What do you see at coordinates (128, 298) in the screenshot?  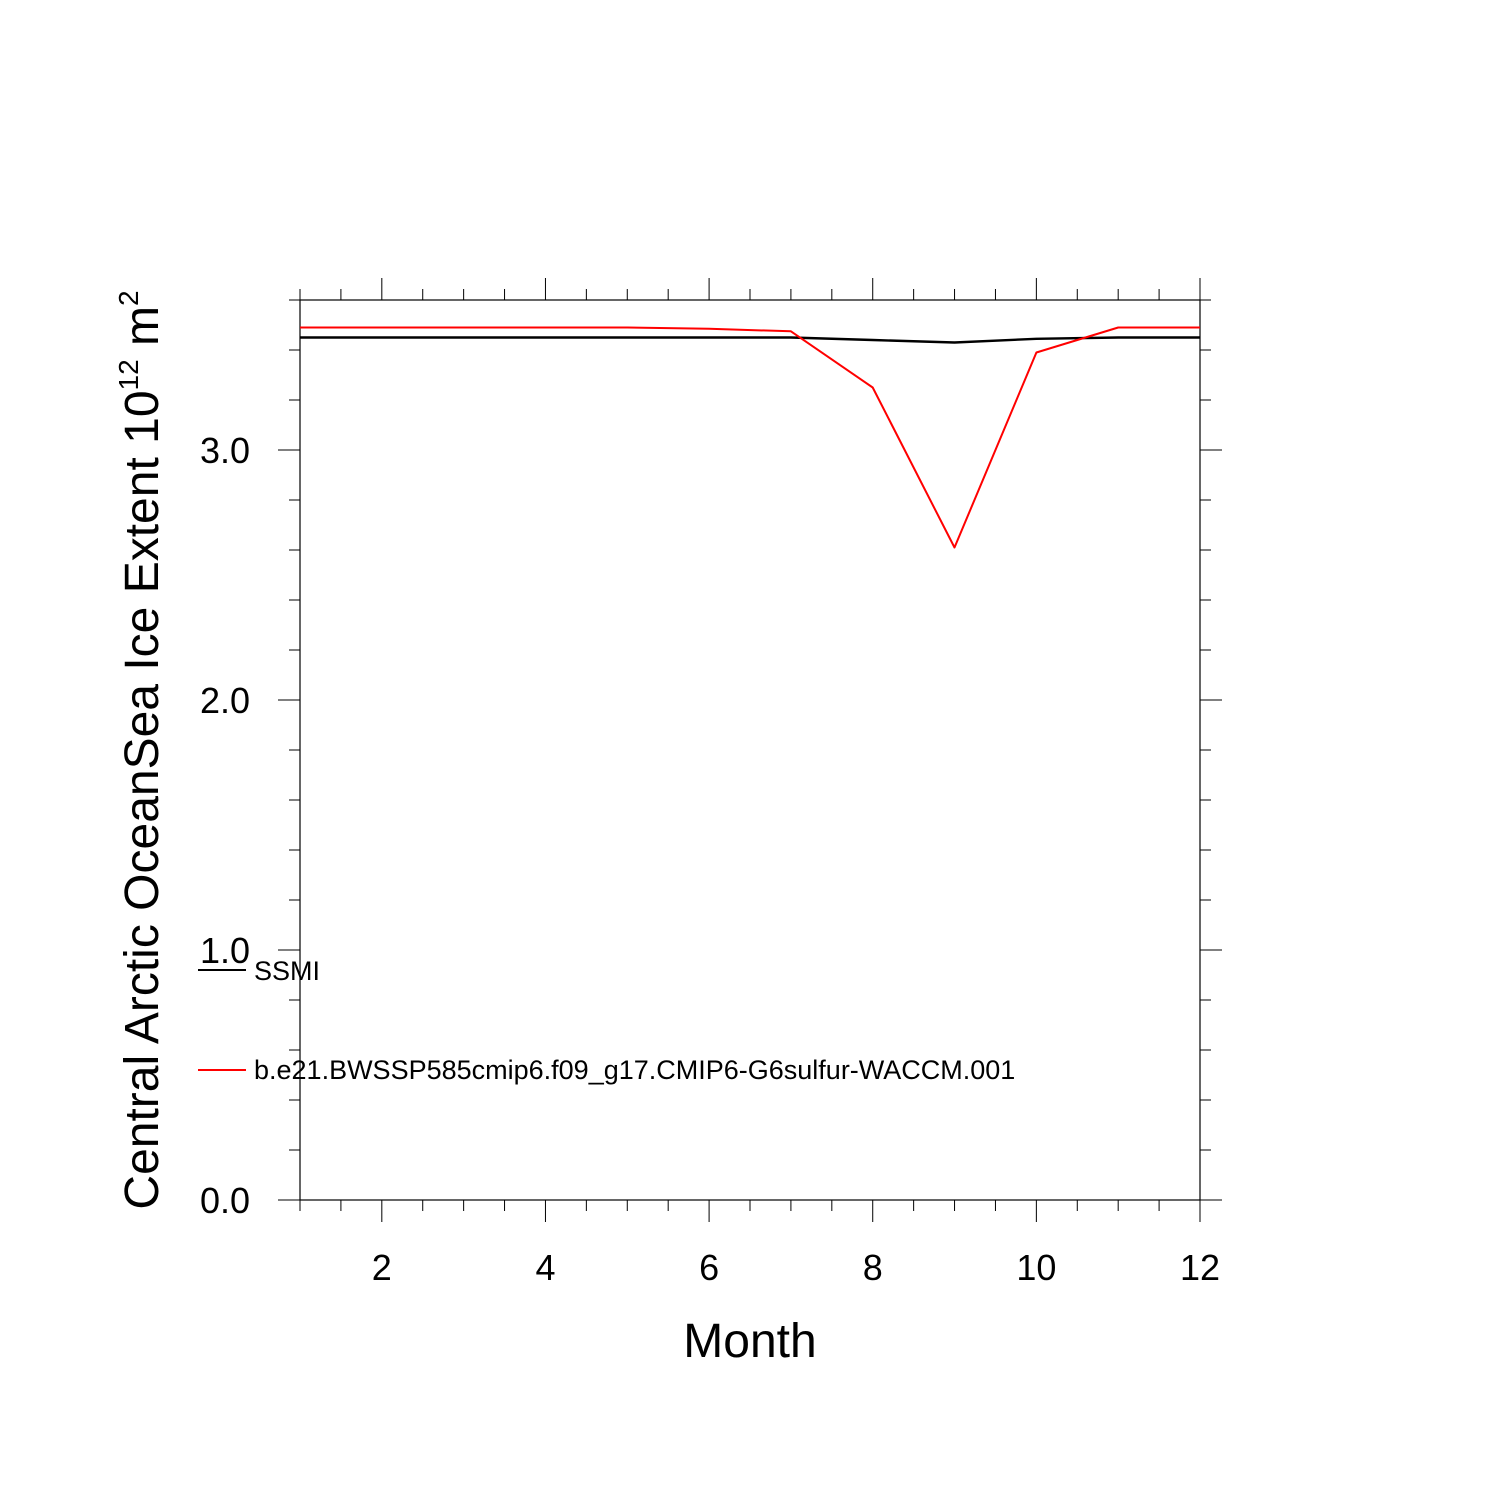 I see `y-axis-title-unit-exponent: 2` at bounding box center [128, 298].